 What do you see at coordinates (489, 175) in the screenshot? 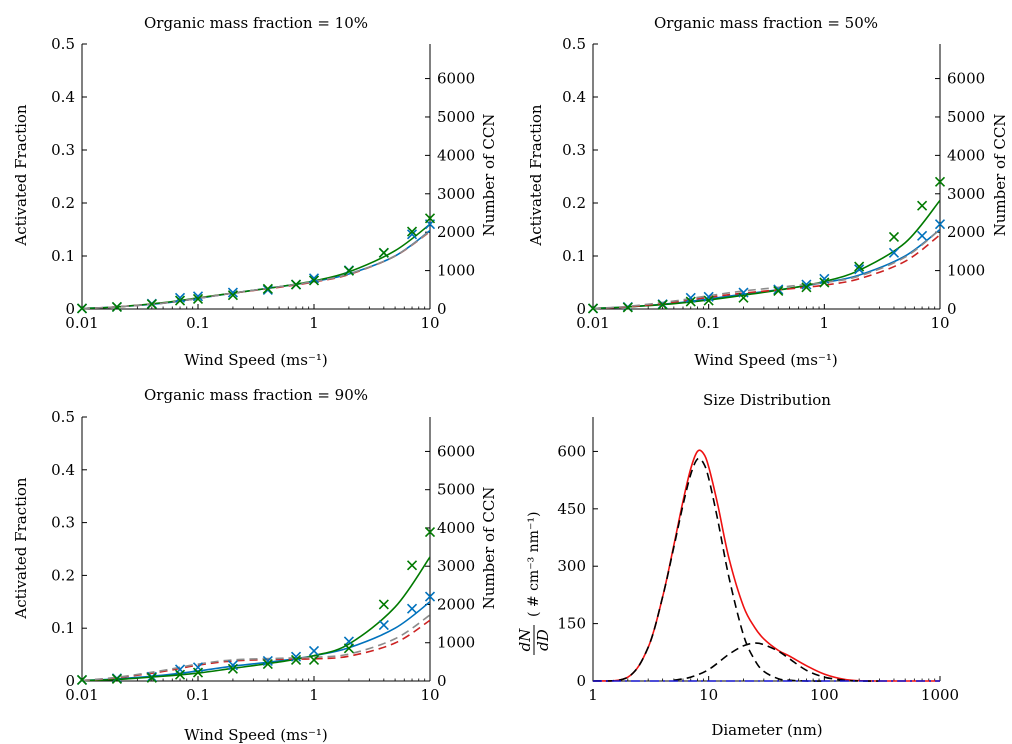
I see `y2-axis-title: Number of CCN` at bounding box center [489, 175].